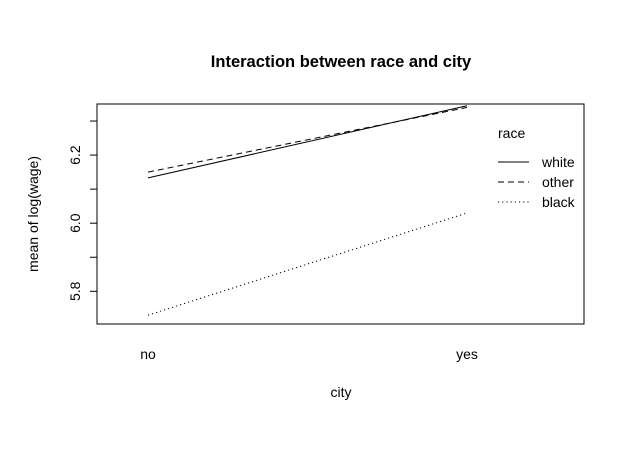 The image size is (643, 460). I want to click on x-axis: no yes, so click(309, 354).